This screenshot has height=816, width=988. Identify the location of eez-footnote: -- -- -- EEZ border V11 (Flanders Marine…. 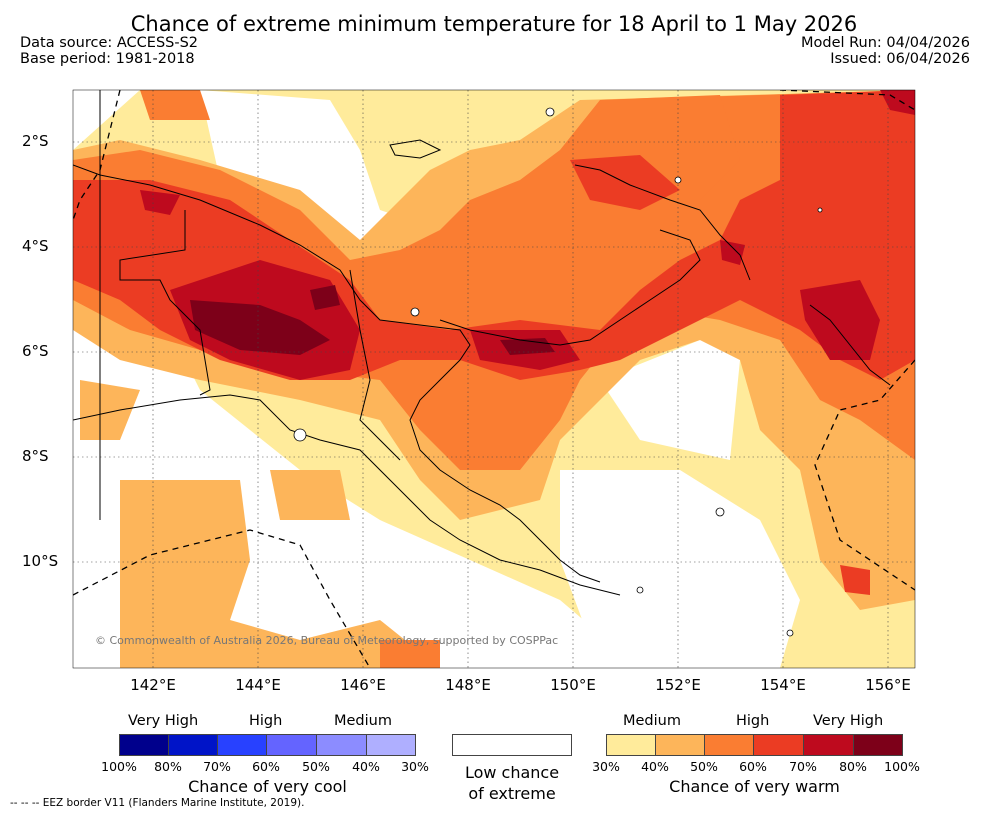
(157, 803).